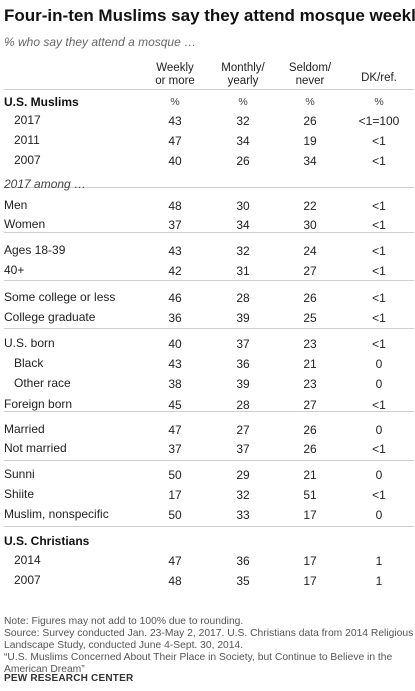 Image resolution: width=415 pixels, height=691 pixels. I want to click on table-cell: <1=100, so click(379, 121).